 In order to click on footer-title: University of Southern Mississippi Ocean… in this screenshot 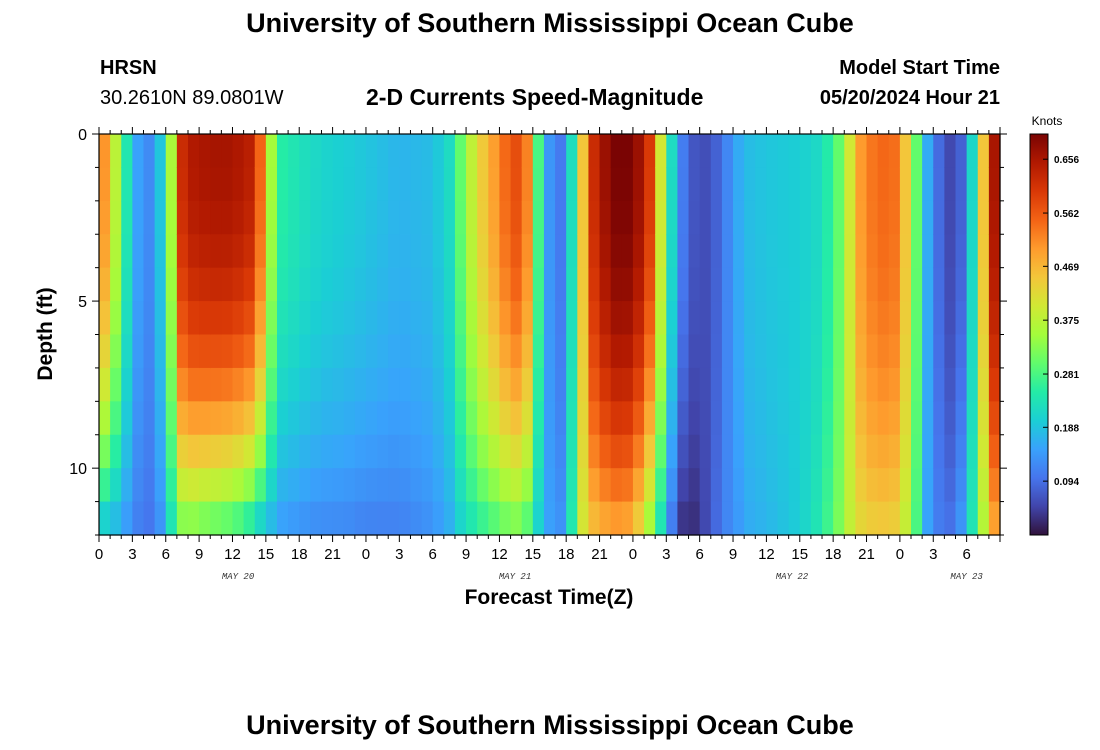, I will do `click(550, 725)`.